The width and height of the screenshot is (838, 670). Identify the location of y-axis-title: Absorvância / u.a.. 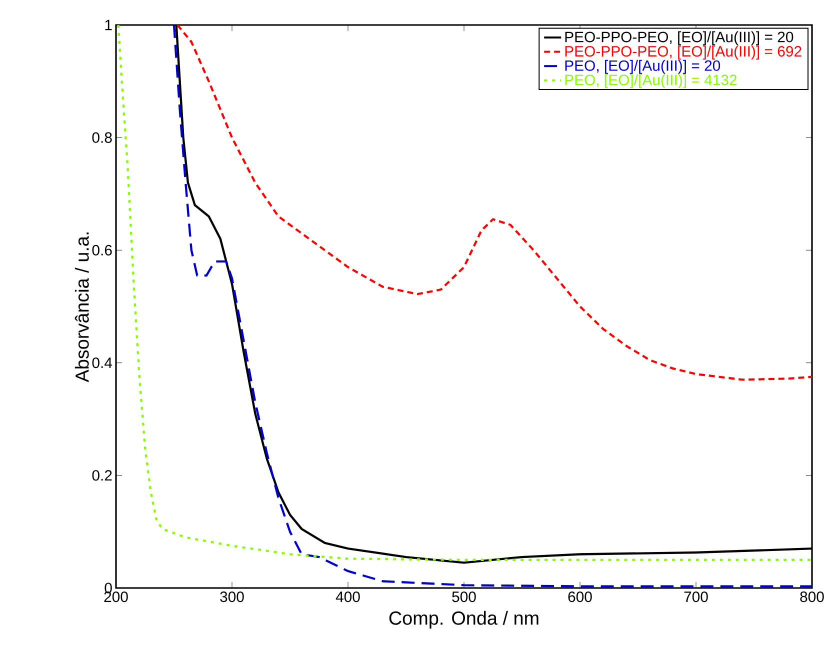
(81, 307).